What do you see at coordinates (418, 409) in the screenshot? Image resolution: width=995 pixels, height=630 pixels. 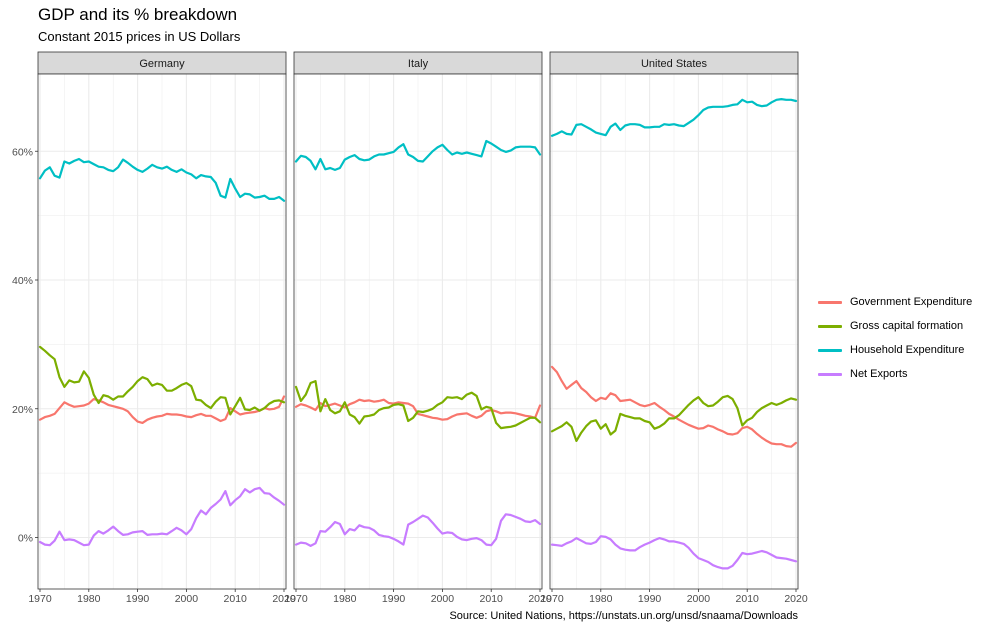 I see `series-line-italy-government-expenditure` at bounding box center [418, 409].